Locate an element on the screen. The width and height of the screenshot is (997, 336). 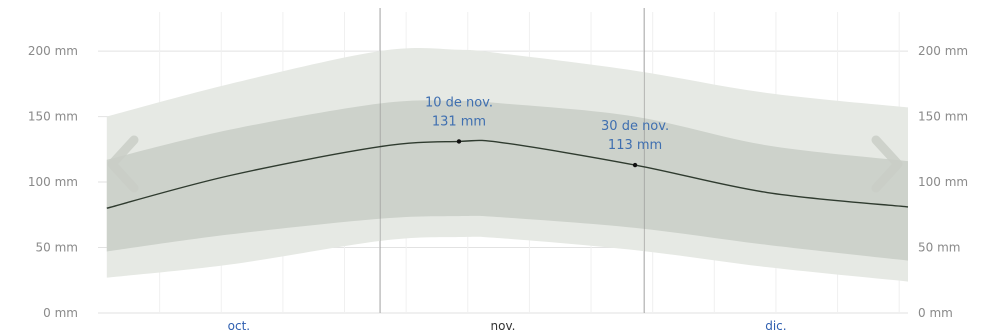
y-tick-label-left: 50 mm is located at coordinates (57, 248).